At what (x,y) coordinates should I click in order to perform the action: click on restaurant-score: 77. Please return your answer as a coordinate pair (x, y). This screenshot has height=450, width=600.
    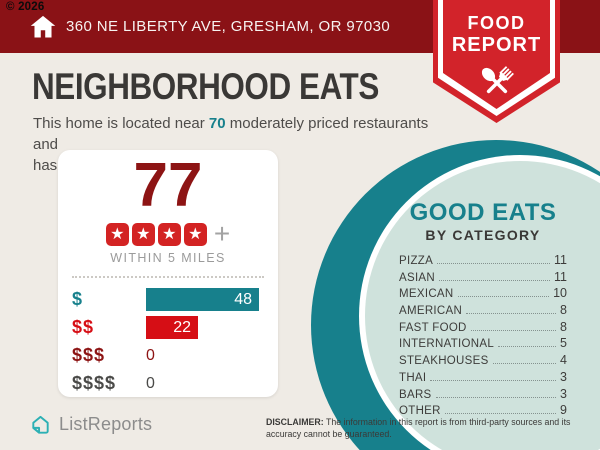
    Looking at the image, I should click on (168, 185).